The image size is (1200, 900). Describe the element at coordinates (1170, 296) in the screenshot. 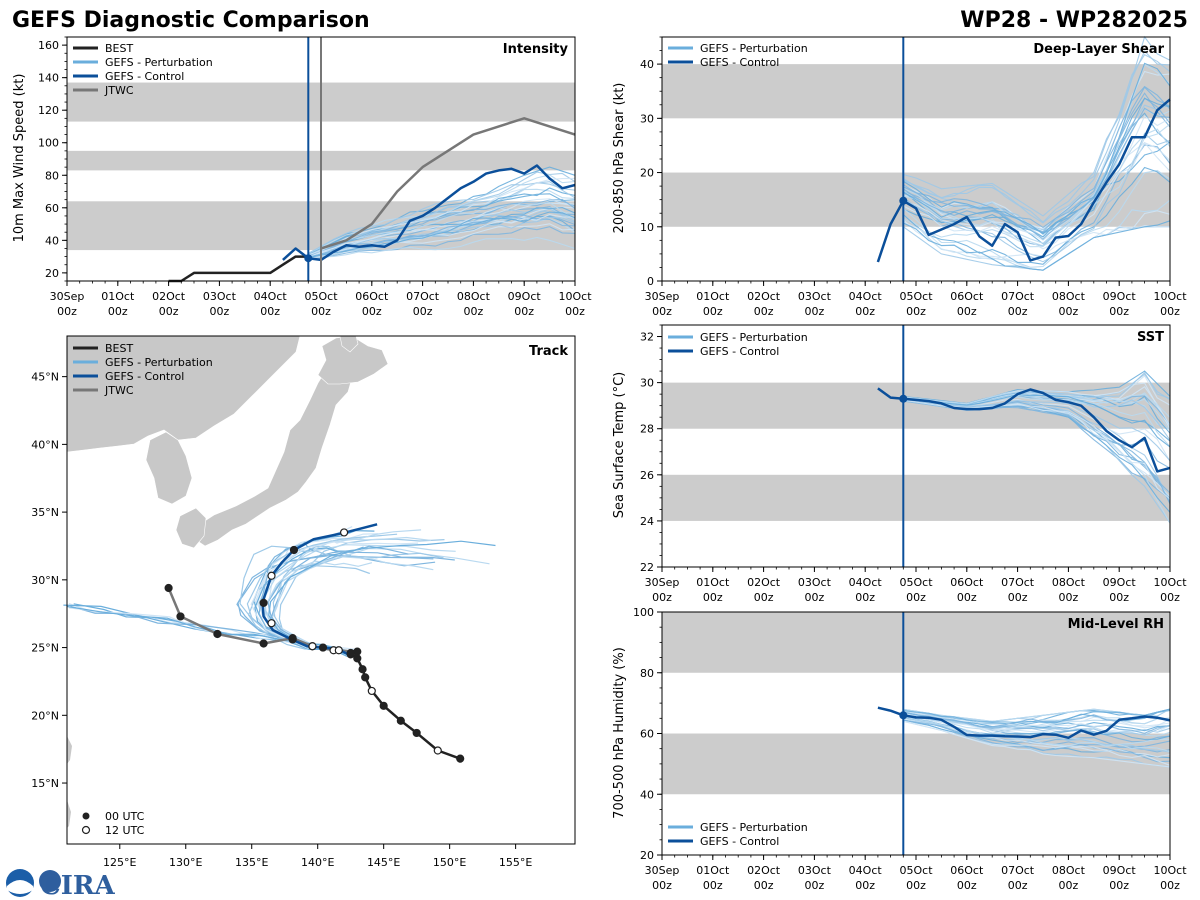

I see `shear-xtick-day: 10Oct` at that location.